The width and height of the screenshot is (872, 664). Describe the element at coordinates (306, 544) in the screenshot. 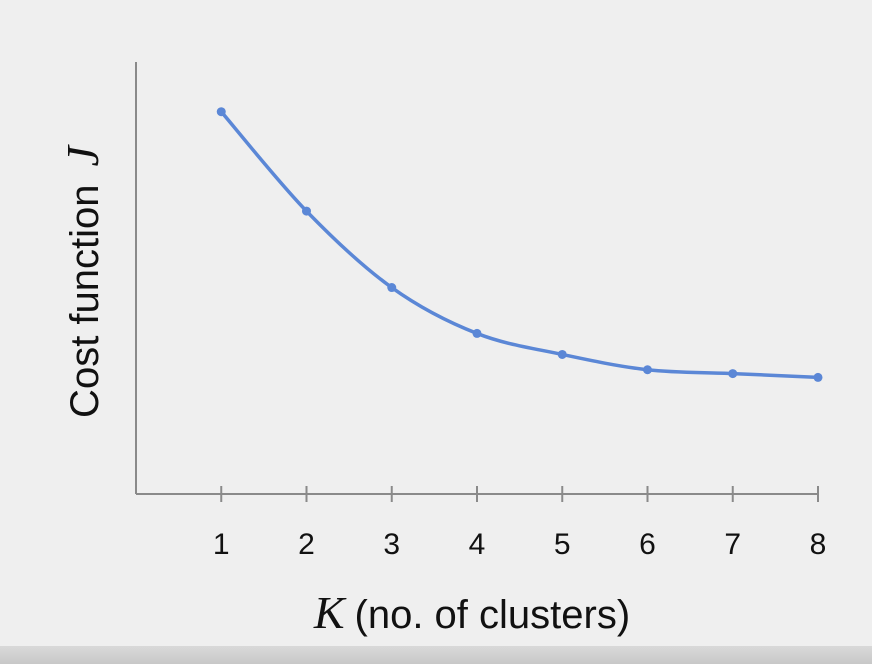

I see `x-tick-label: 2` at that location.